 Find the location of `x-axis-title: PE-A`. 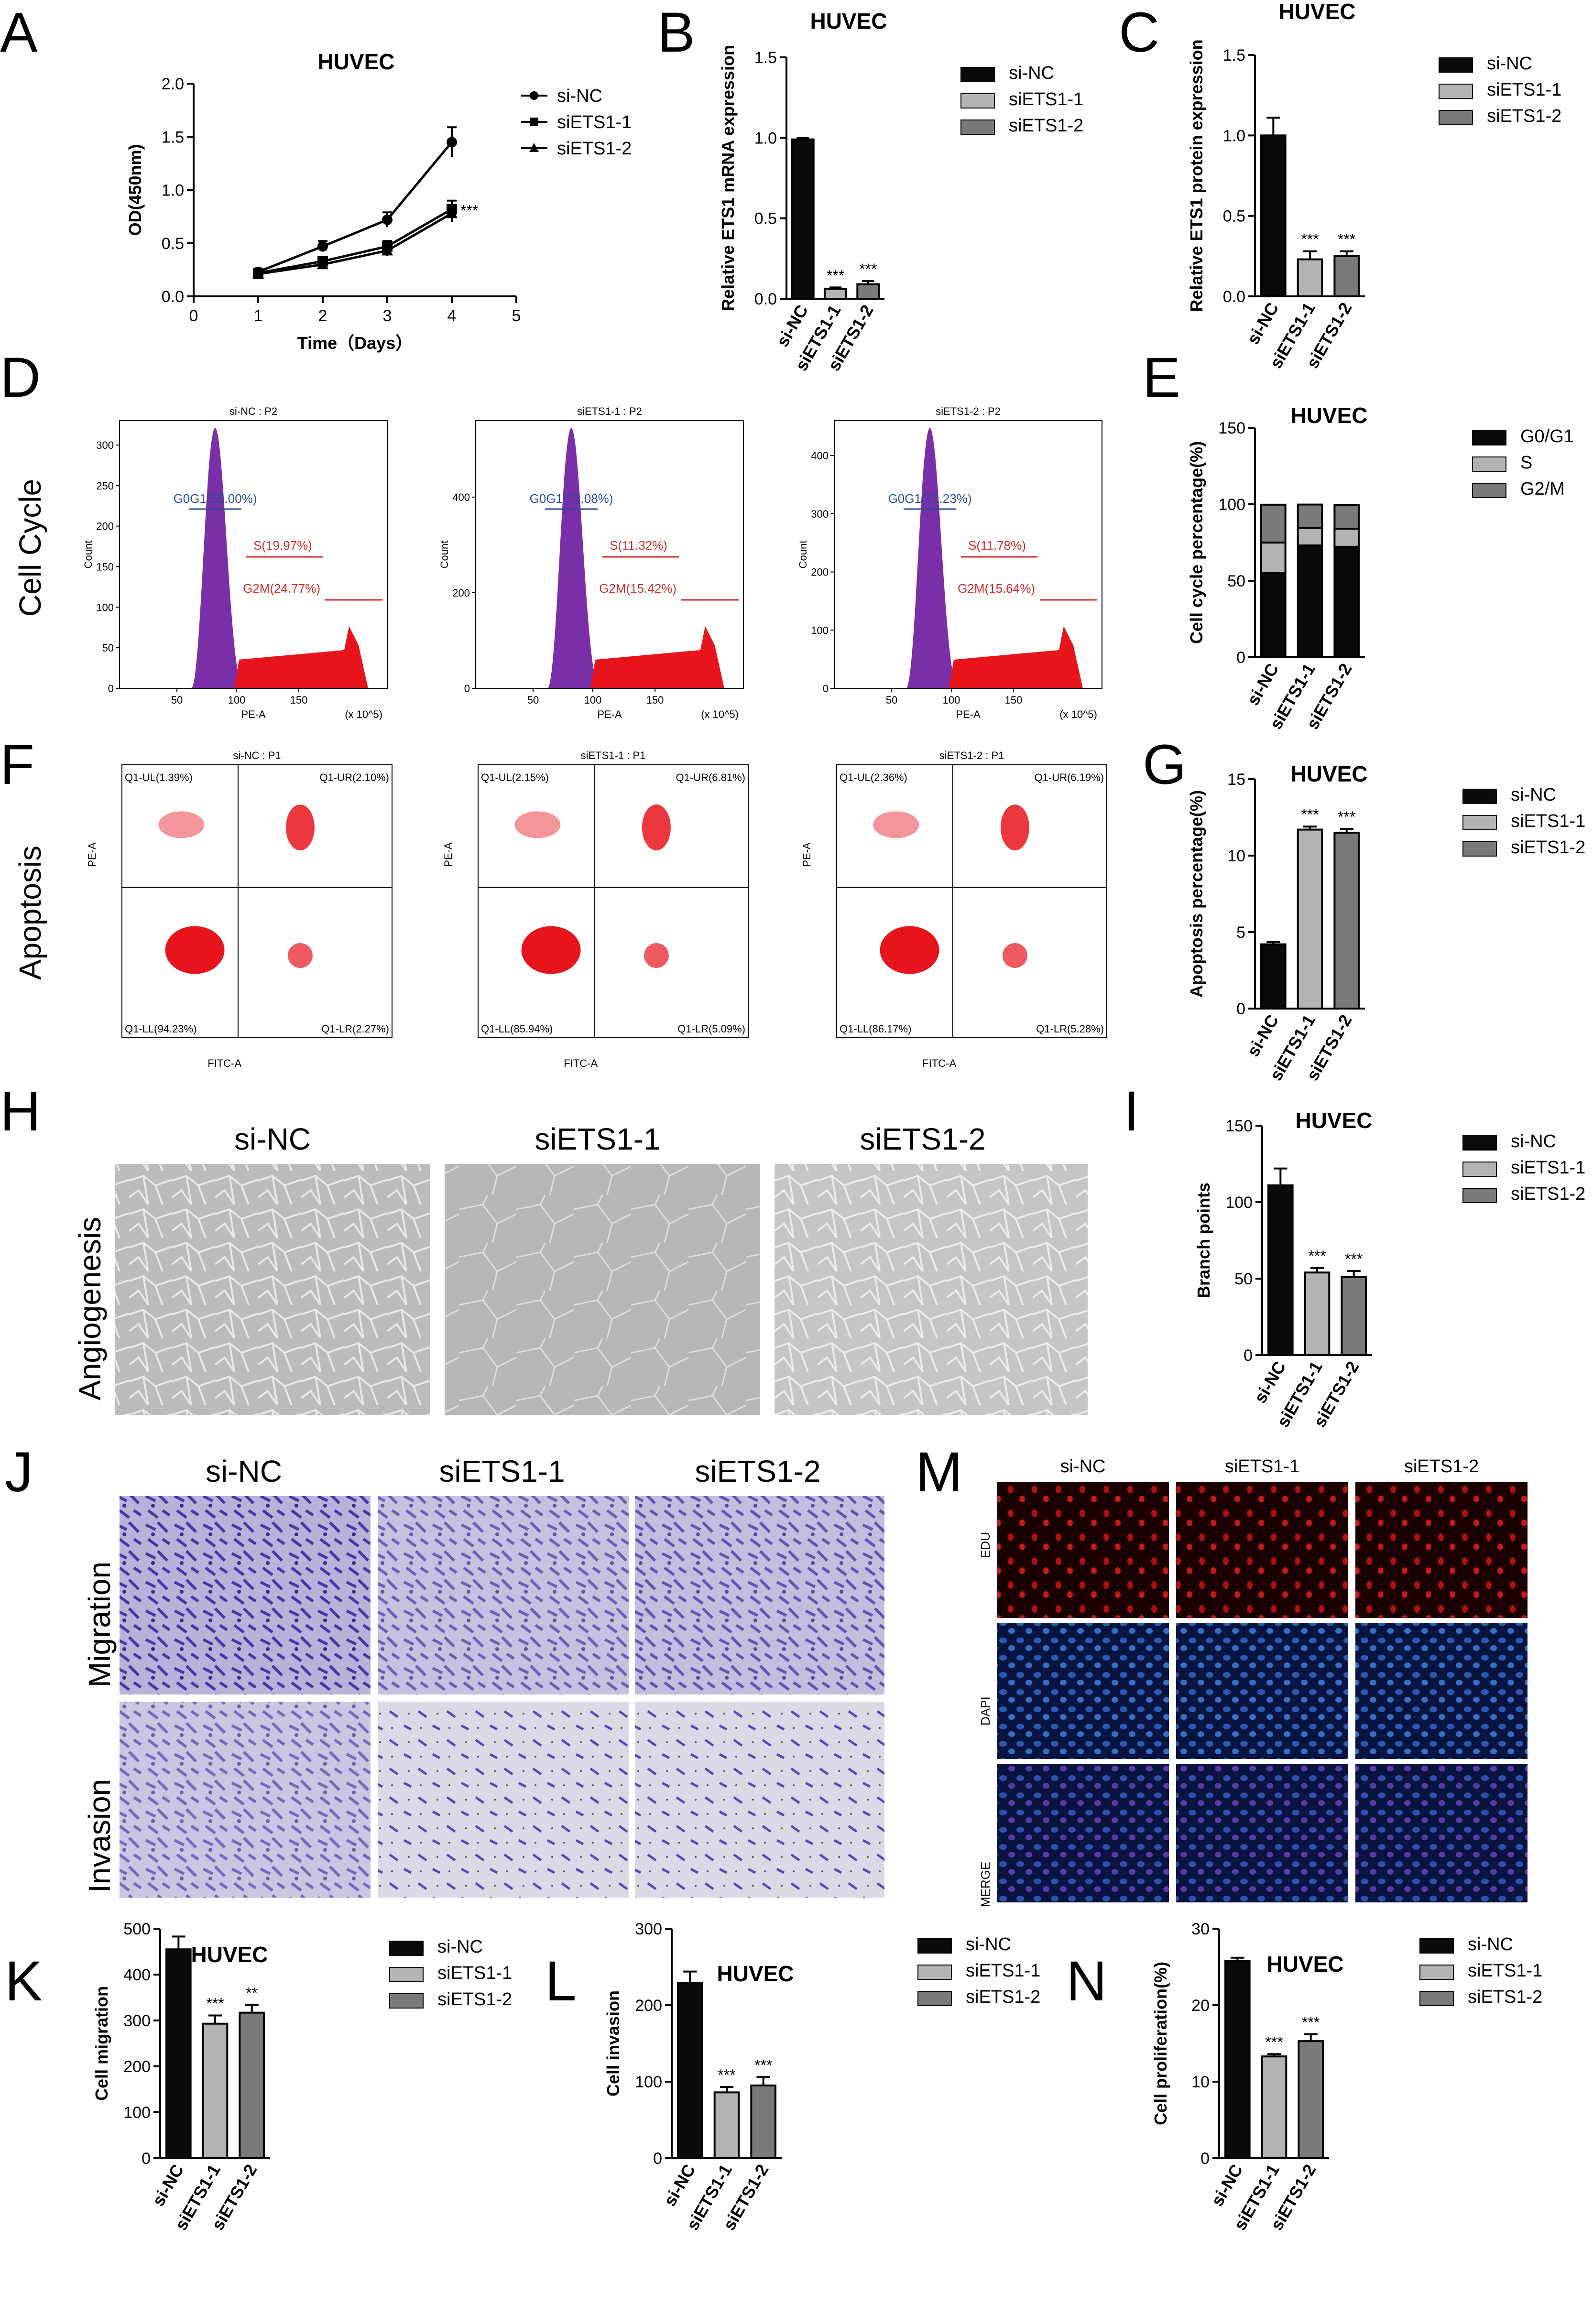

x-axis-title: PE-A is located at coordinates (609, 714).